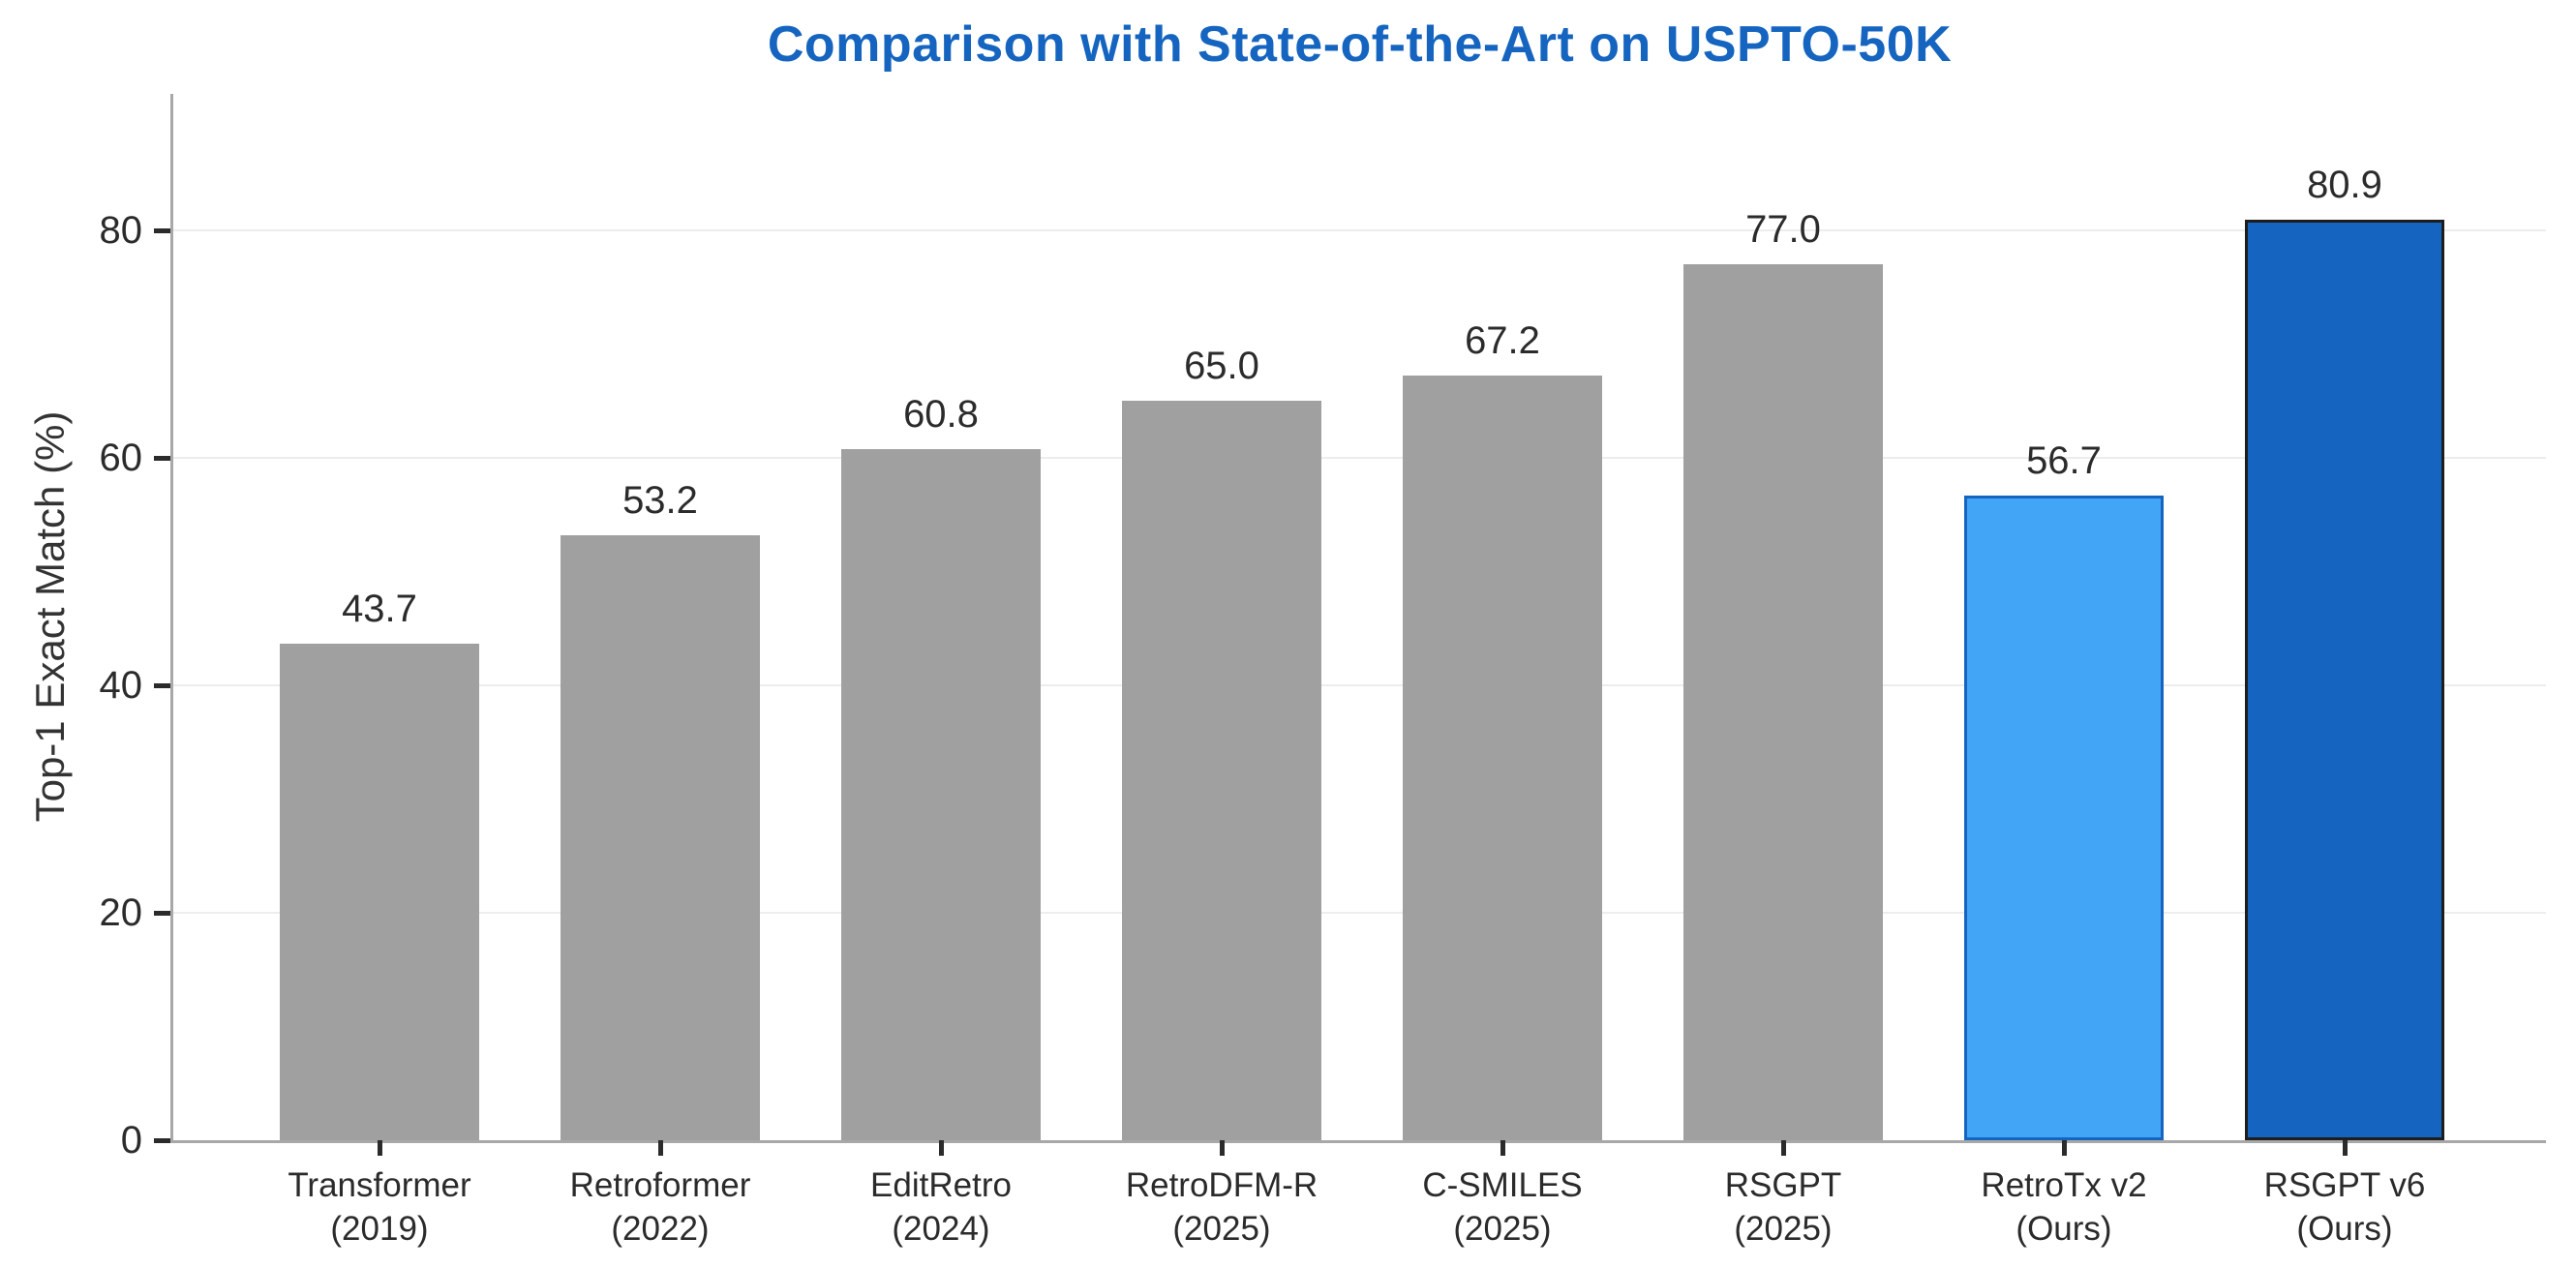  I want to click on x-tick-label-name: RSGPT v6, so click(2345, 1185).